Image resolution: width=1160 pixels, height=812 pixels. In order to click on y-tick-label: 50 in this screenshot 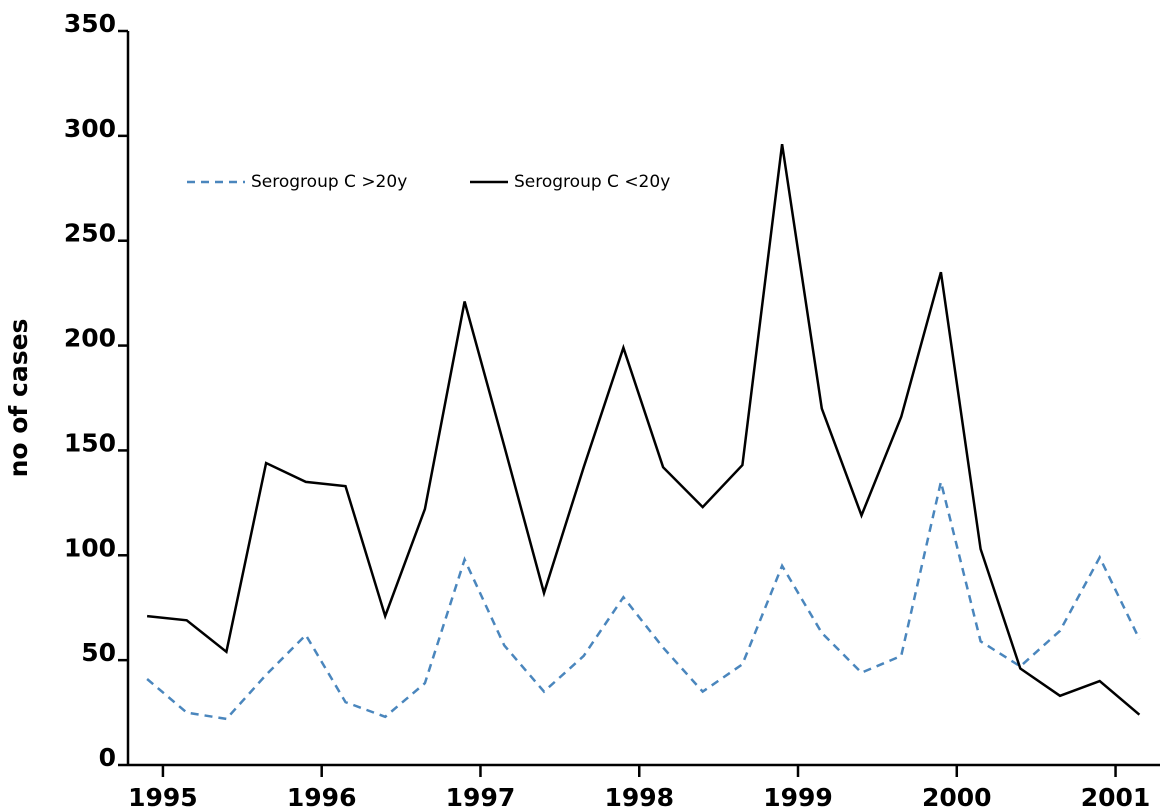, I will do `click(98, 652)`.